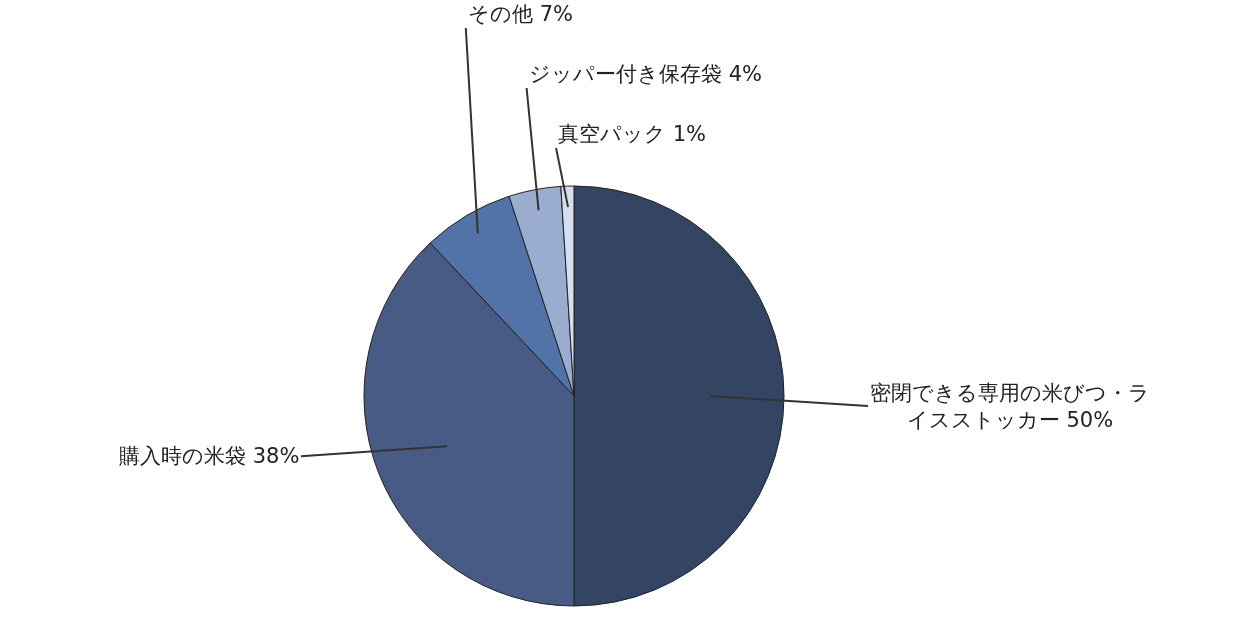 This screenshot has height=629, width=1252. What do you see at coordinates (645, 74) in the screenshot?
I see `slice-label: ジッパー付き保存袋 4%` at bounding box center [645, 74].